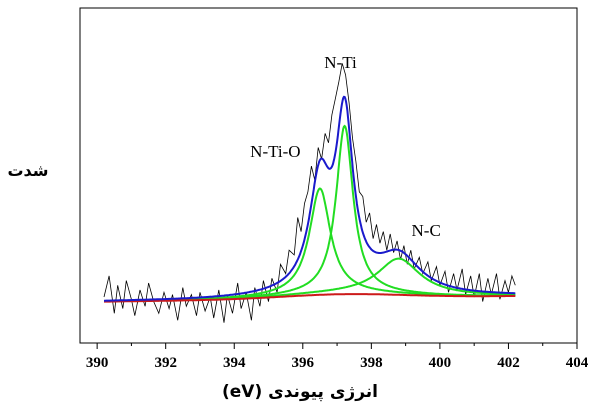  What do you see at coordinates (577, 363) in the screenshot?
I see `x-tick-label: 404` at bounding box center [577, 363].